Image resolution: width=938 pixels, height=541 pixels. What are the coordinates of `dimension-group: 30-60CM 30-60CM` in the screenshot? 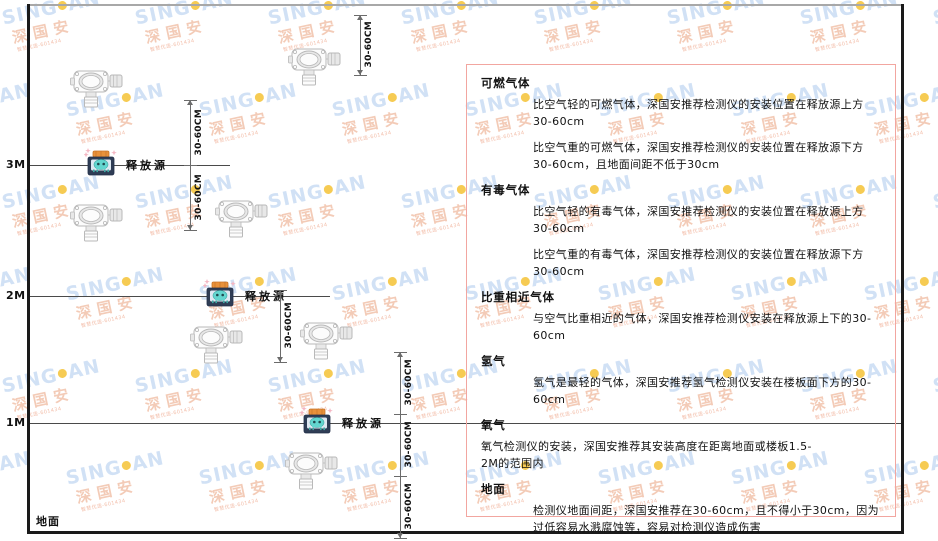 It's located at (194, 165).